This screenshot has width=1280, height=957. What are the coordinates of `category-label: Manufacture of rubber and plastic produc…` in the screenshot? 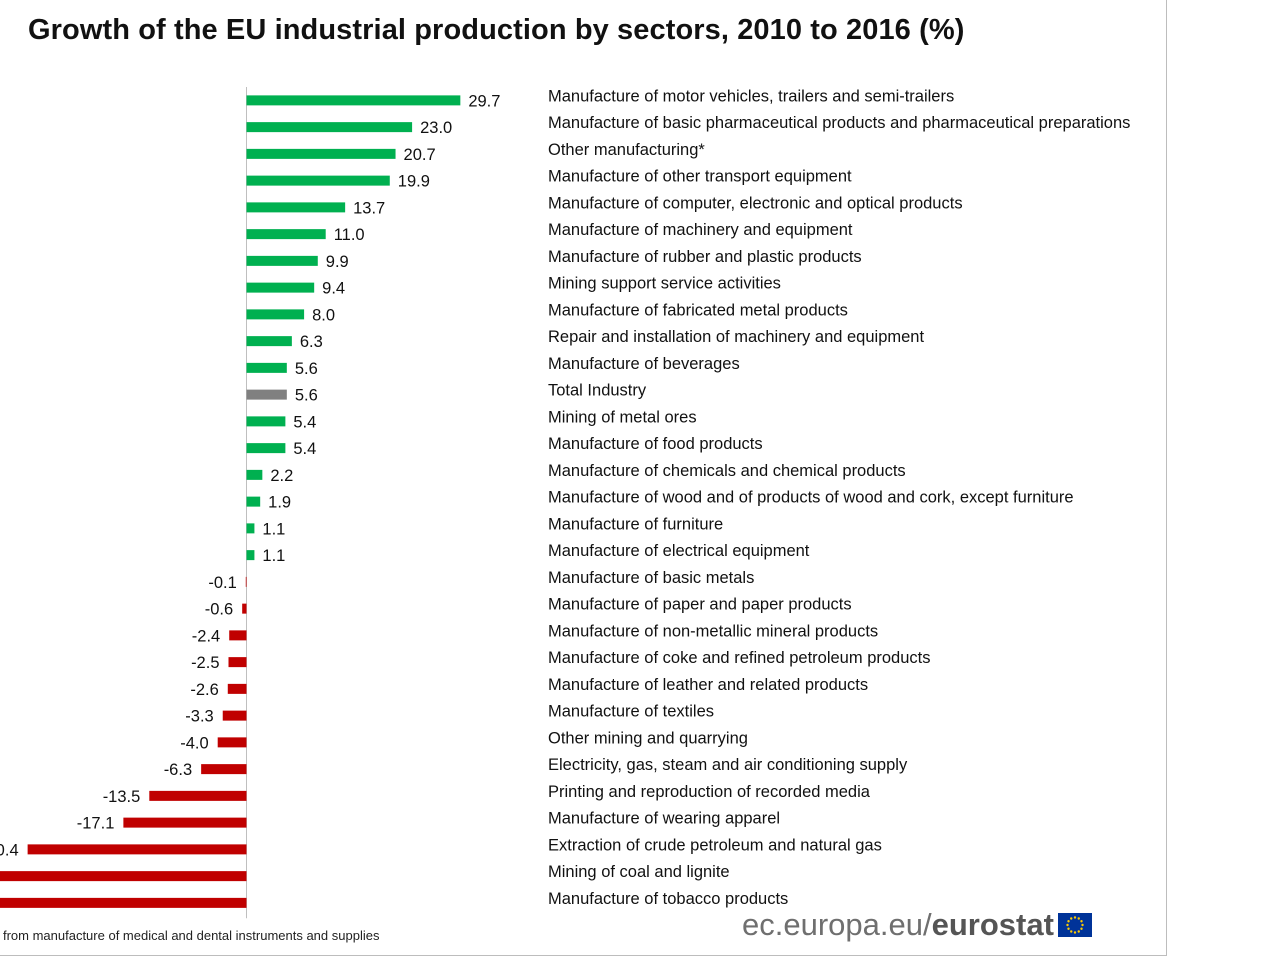 It's located at (705, 257).